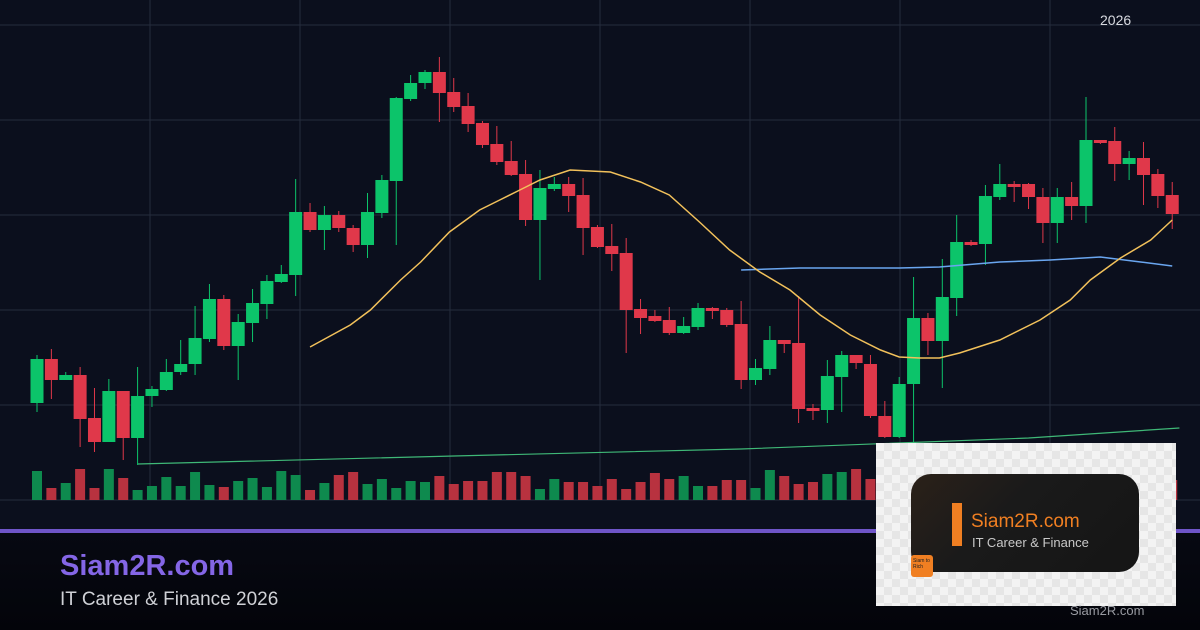 This screenshot has height=630, width=1200. I want to click on logo-card: Siam2R.com IT Career & Finance, so click(1025, 523).